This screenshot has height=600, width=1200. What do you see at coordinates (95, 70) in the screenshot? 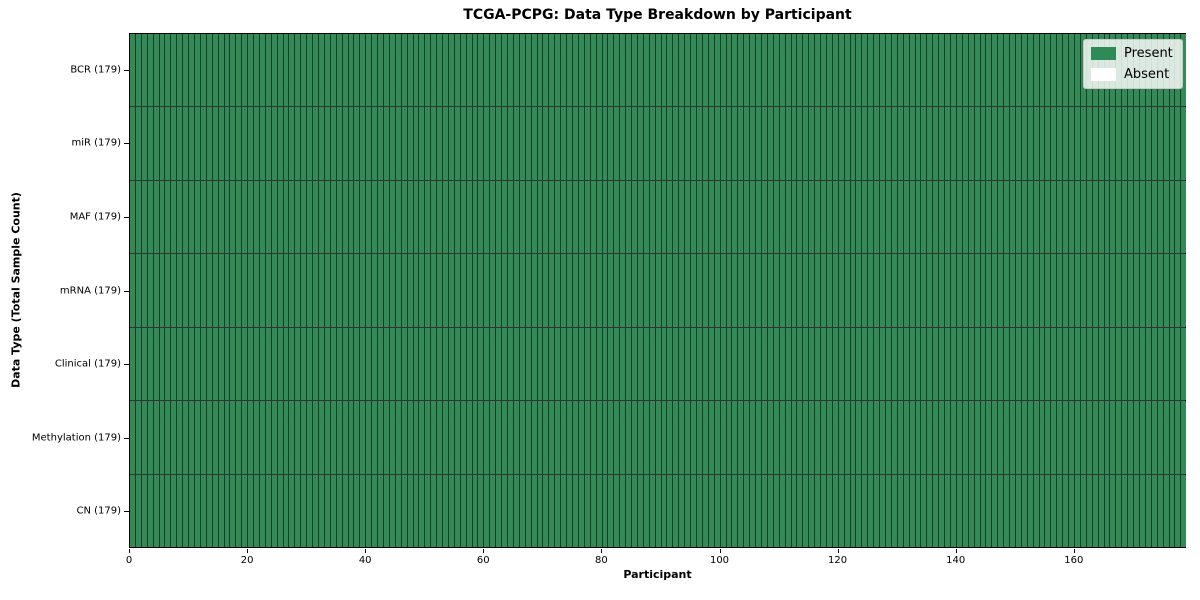
I see `y-tick-label: BCR (179)` at bounding box center [95, 70].